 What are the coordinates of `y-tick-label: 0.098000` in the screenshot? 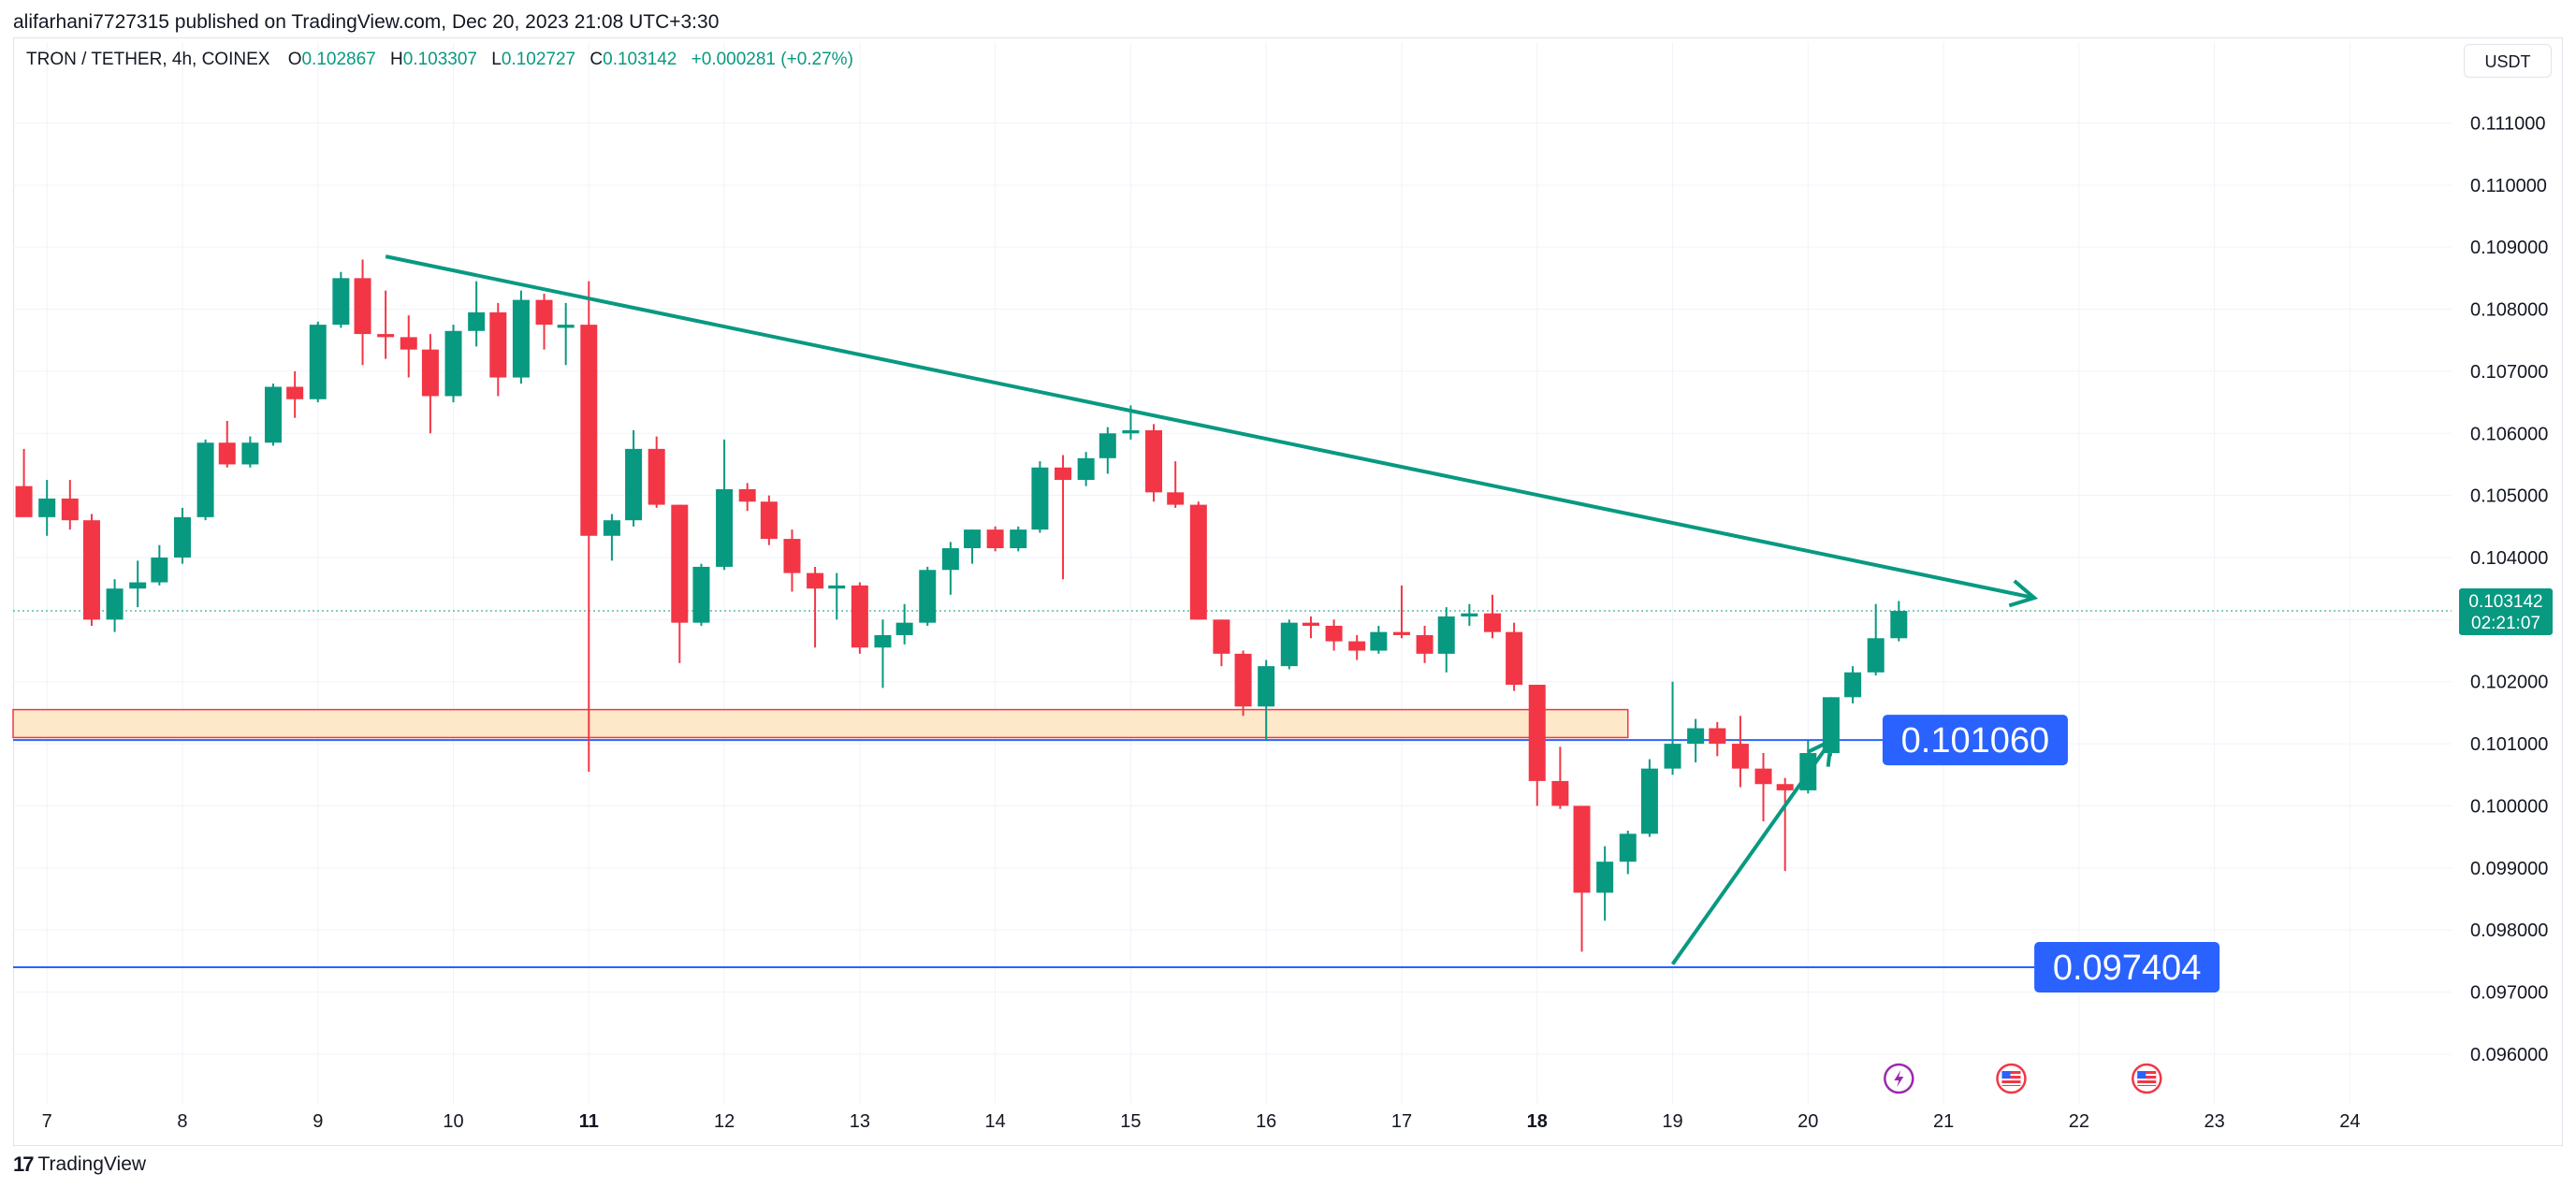 It's located at (2509, 930).